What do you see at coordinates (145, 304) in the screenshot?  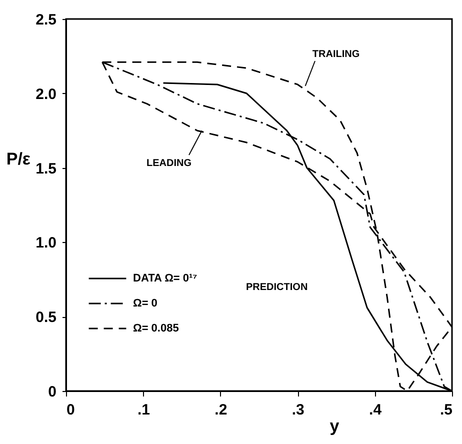 I see `legend-label: Ω= 0` at bounding box center [145, 304].